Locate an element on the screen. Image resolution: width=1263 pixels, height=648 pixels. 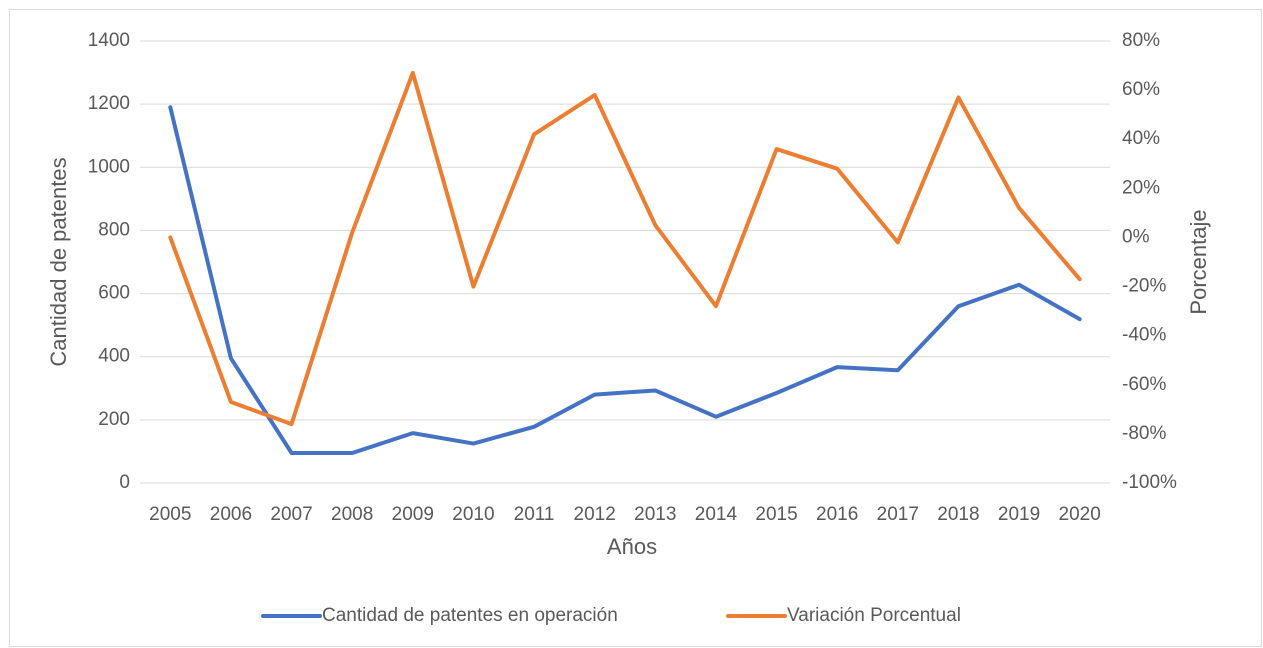
y2-tick-label: 40% is located at coordinates (1141, 138).